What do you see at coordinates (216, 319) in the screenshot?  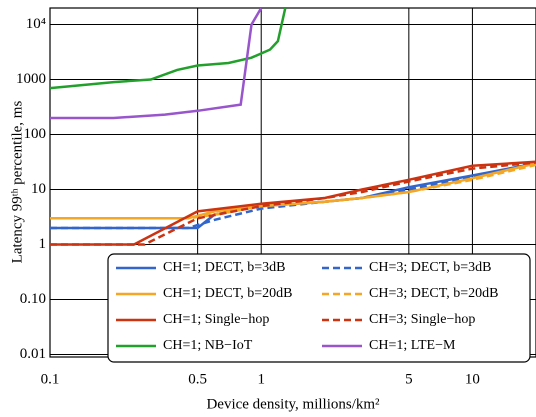 I see `legend-label: CH=1; Single−hop` at bounding box center [216, 319].